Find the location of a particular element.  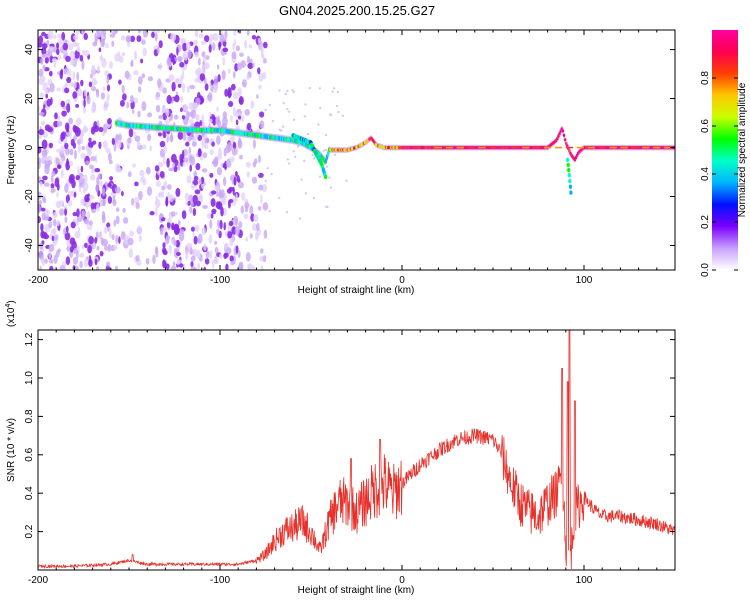

y-tick-label: 40 is located at coordinates (29, 50).